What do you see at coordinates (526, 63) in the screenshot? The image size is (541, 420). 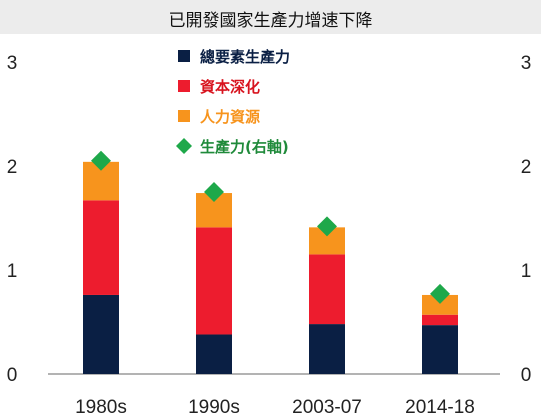 I see `y-right-tick-3: 3` at bounding box center [526, 63].